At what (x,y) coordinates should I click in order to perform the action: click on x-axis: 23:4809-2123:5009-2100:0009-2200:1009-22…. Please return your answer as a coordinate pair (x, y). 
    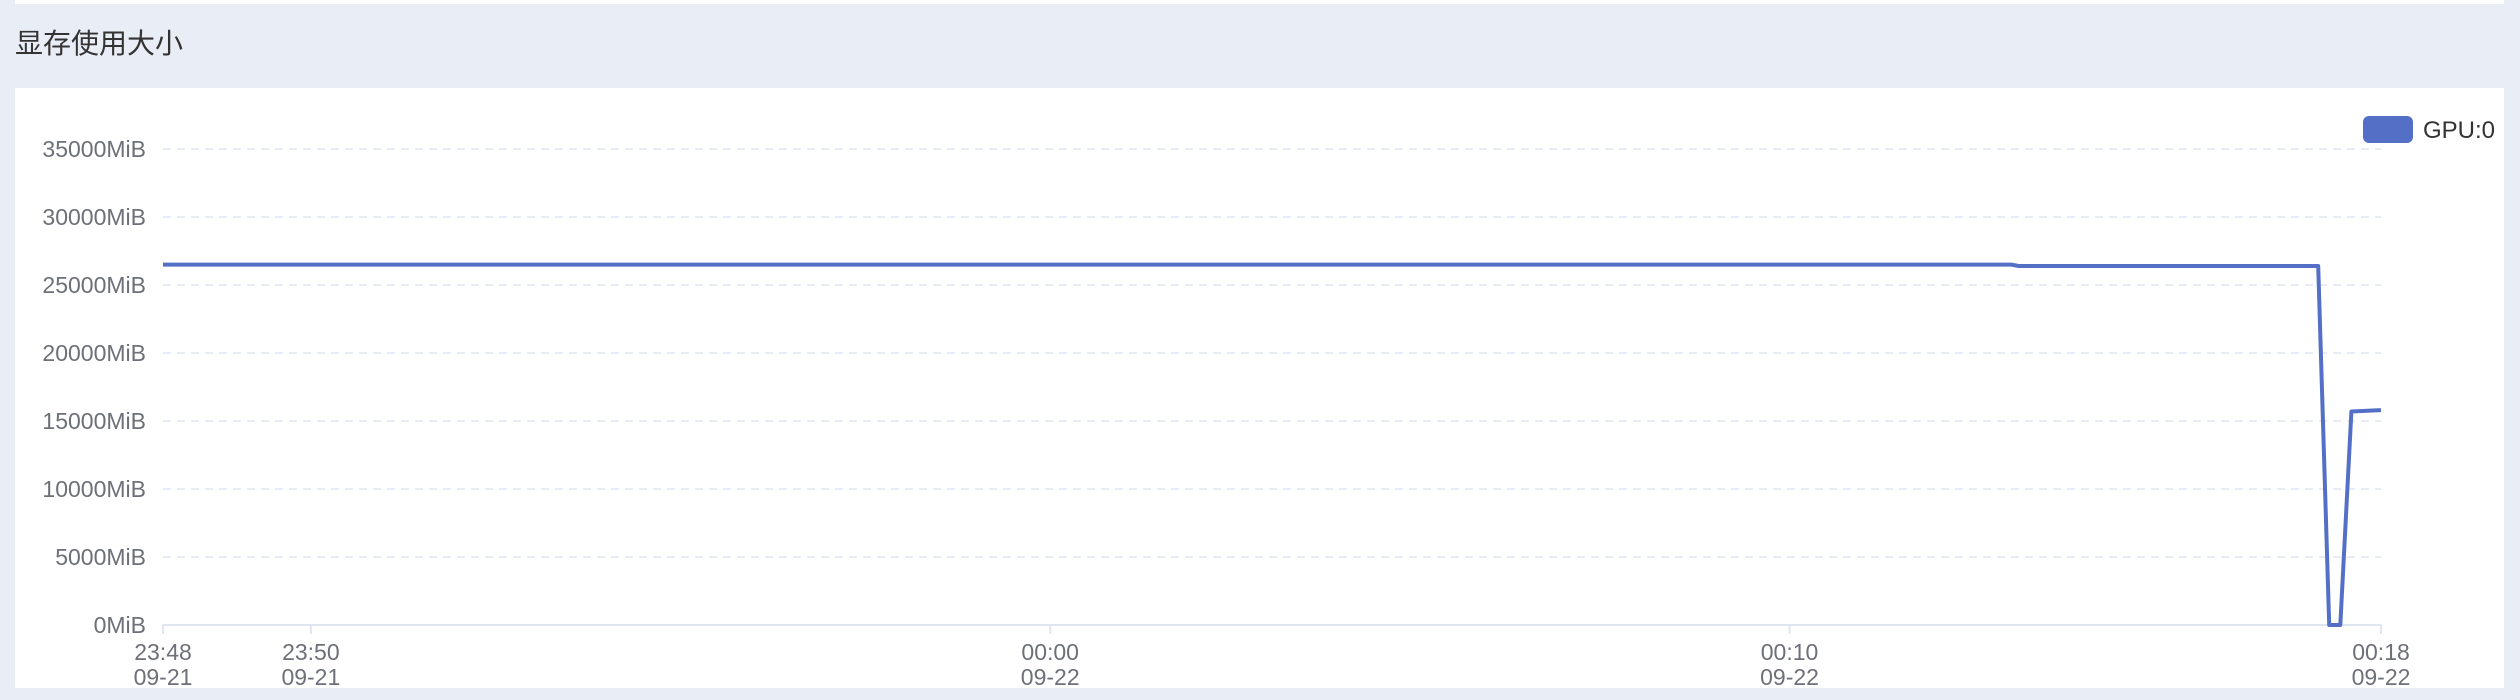
    Looking at the image, I should click on (1272, 657).